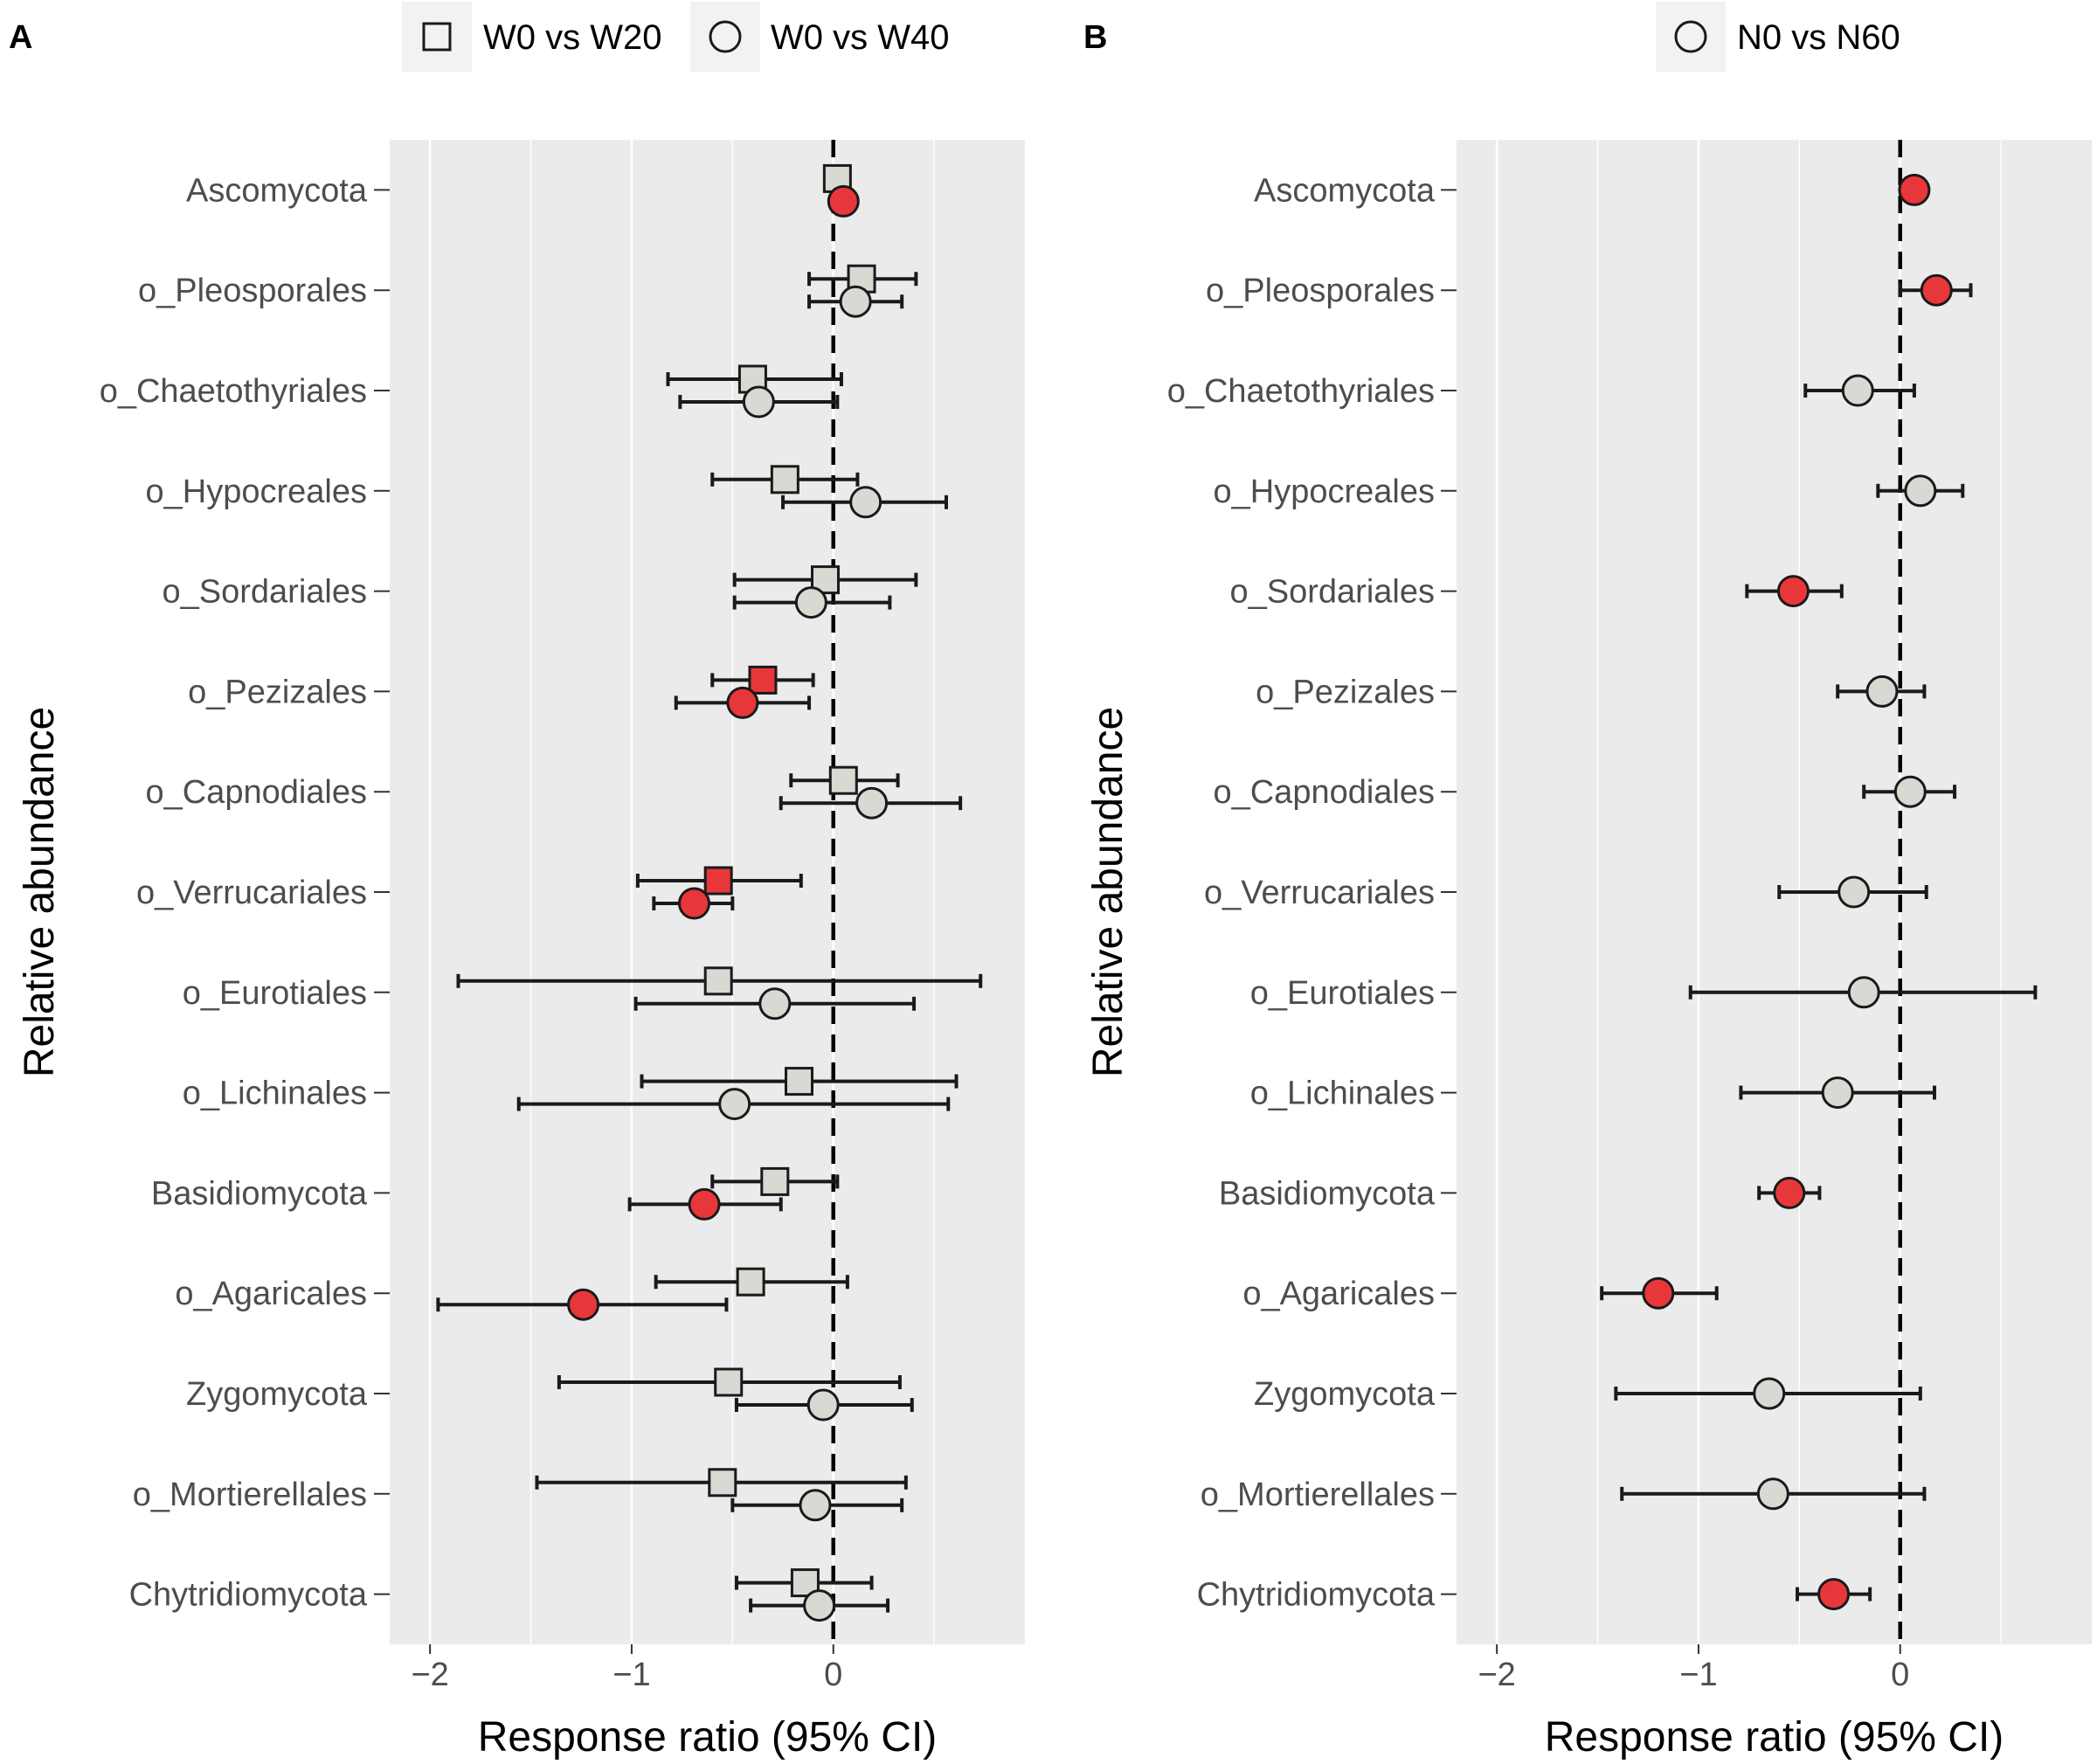 This screenshot has height=1764, width=2097. What do you see at coordinates (572, 37) in the screenshot?
I see `legend-label: W0 vs W20` at bounding box center [572, 37].